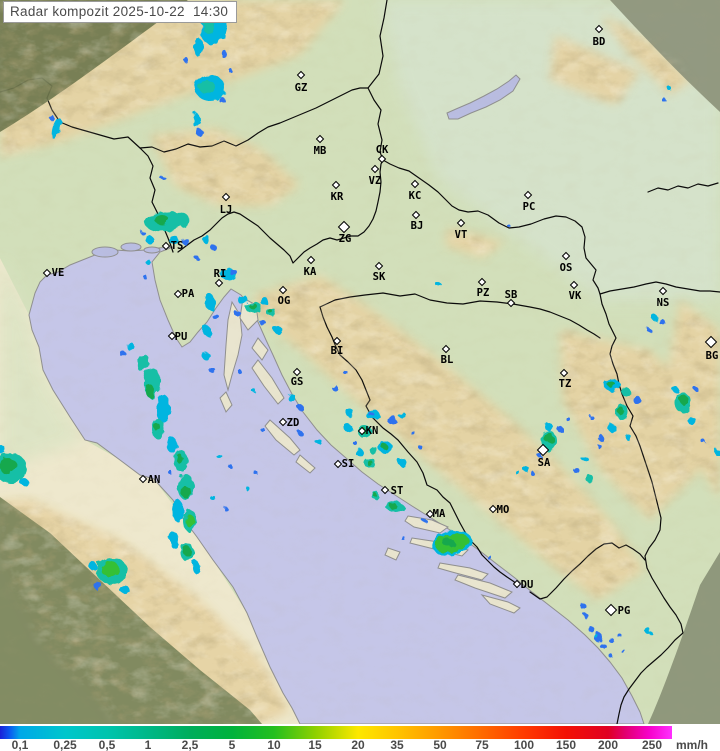  What do you see at coordinates (524, 744) in the screenshot?
I see `legend-tick: 100` at bounding box center [524, 744].